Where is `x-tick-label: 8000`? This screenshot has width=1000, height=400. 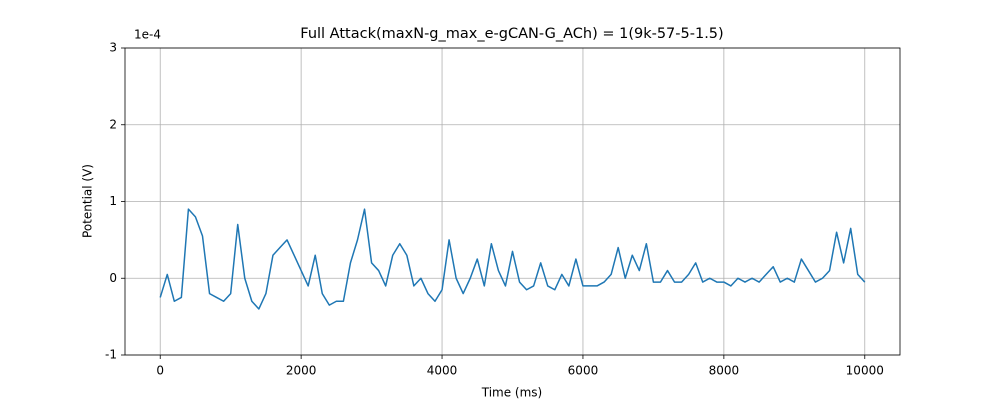 x-tick-label: 8000 is located at coordinates (724, 371).